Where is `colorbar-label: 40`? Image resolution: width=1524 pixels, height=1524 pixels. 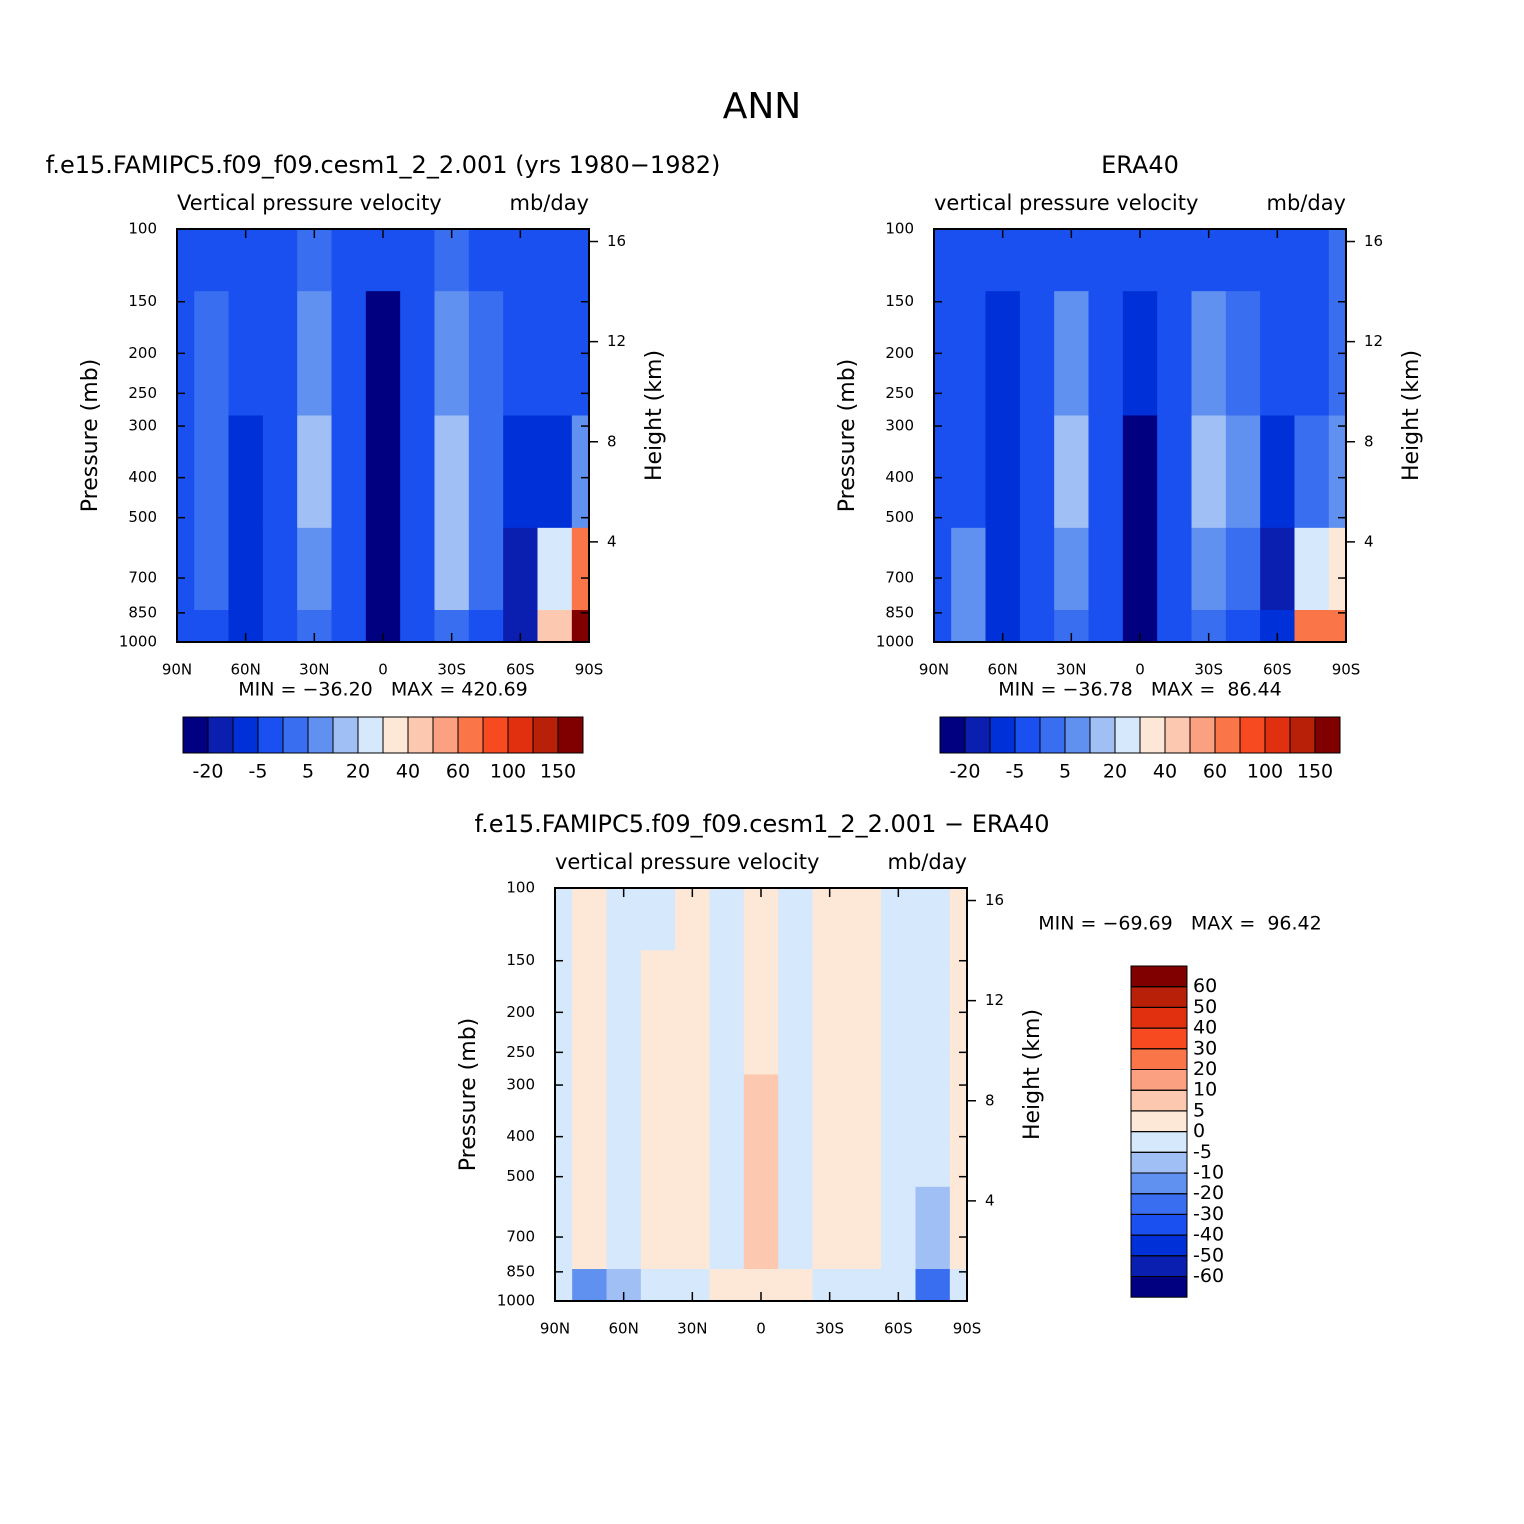
colorbar-label: 40 is located at coordinates (1205, 1028).